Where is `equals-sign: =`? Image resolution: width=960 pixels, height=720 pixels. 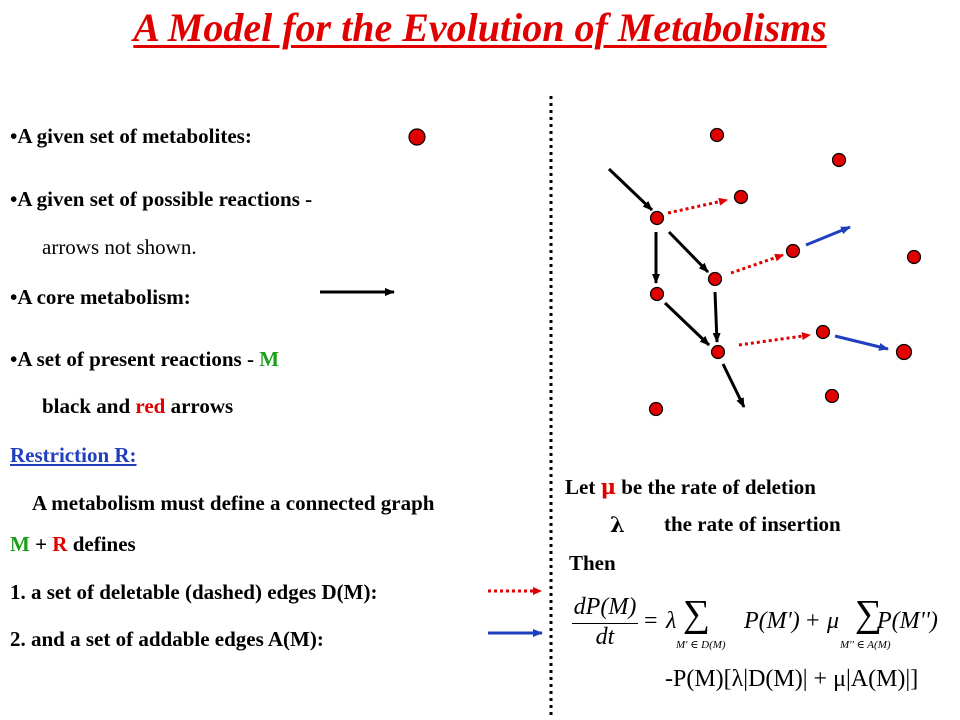 equals-sign: = is located at coordinates (651, 621).